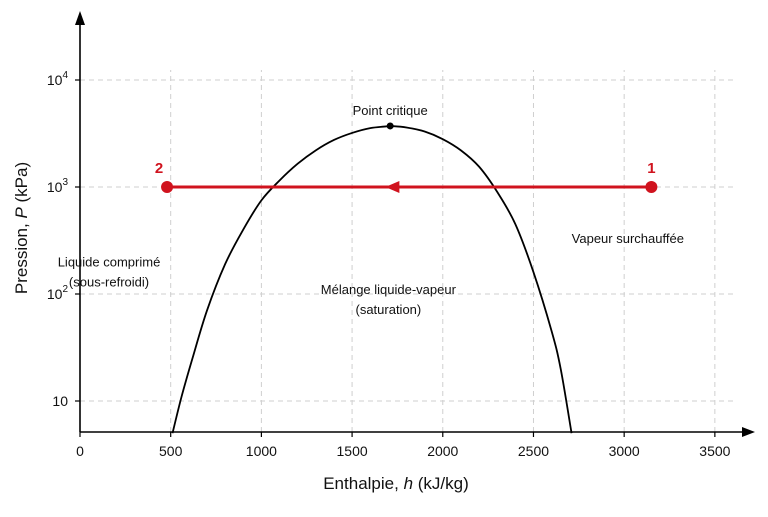  What do you see at coordinates (533, 451) in the screenshot?
I see `x-tick-label: 2500` at bounding box center [533, 451].